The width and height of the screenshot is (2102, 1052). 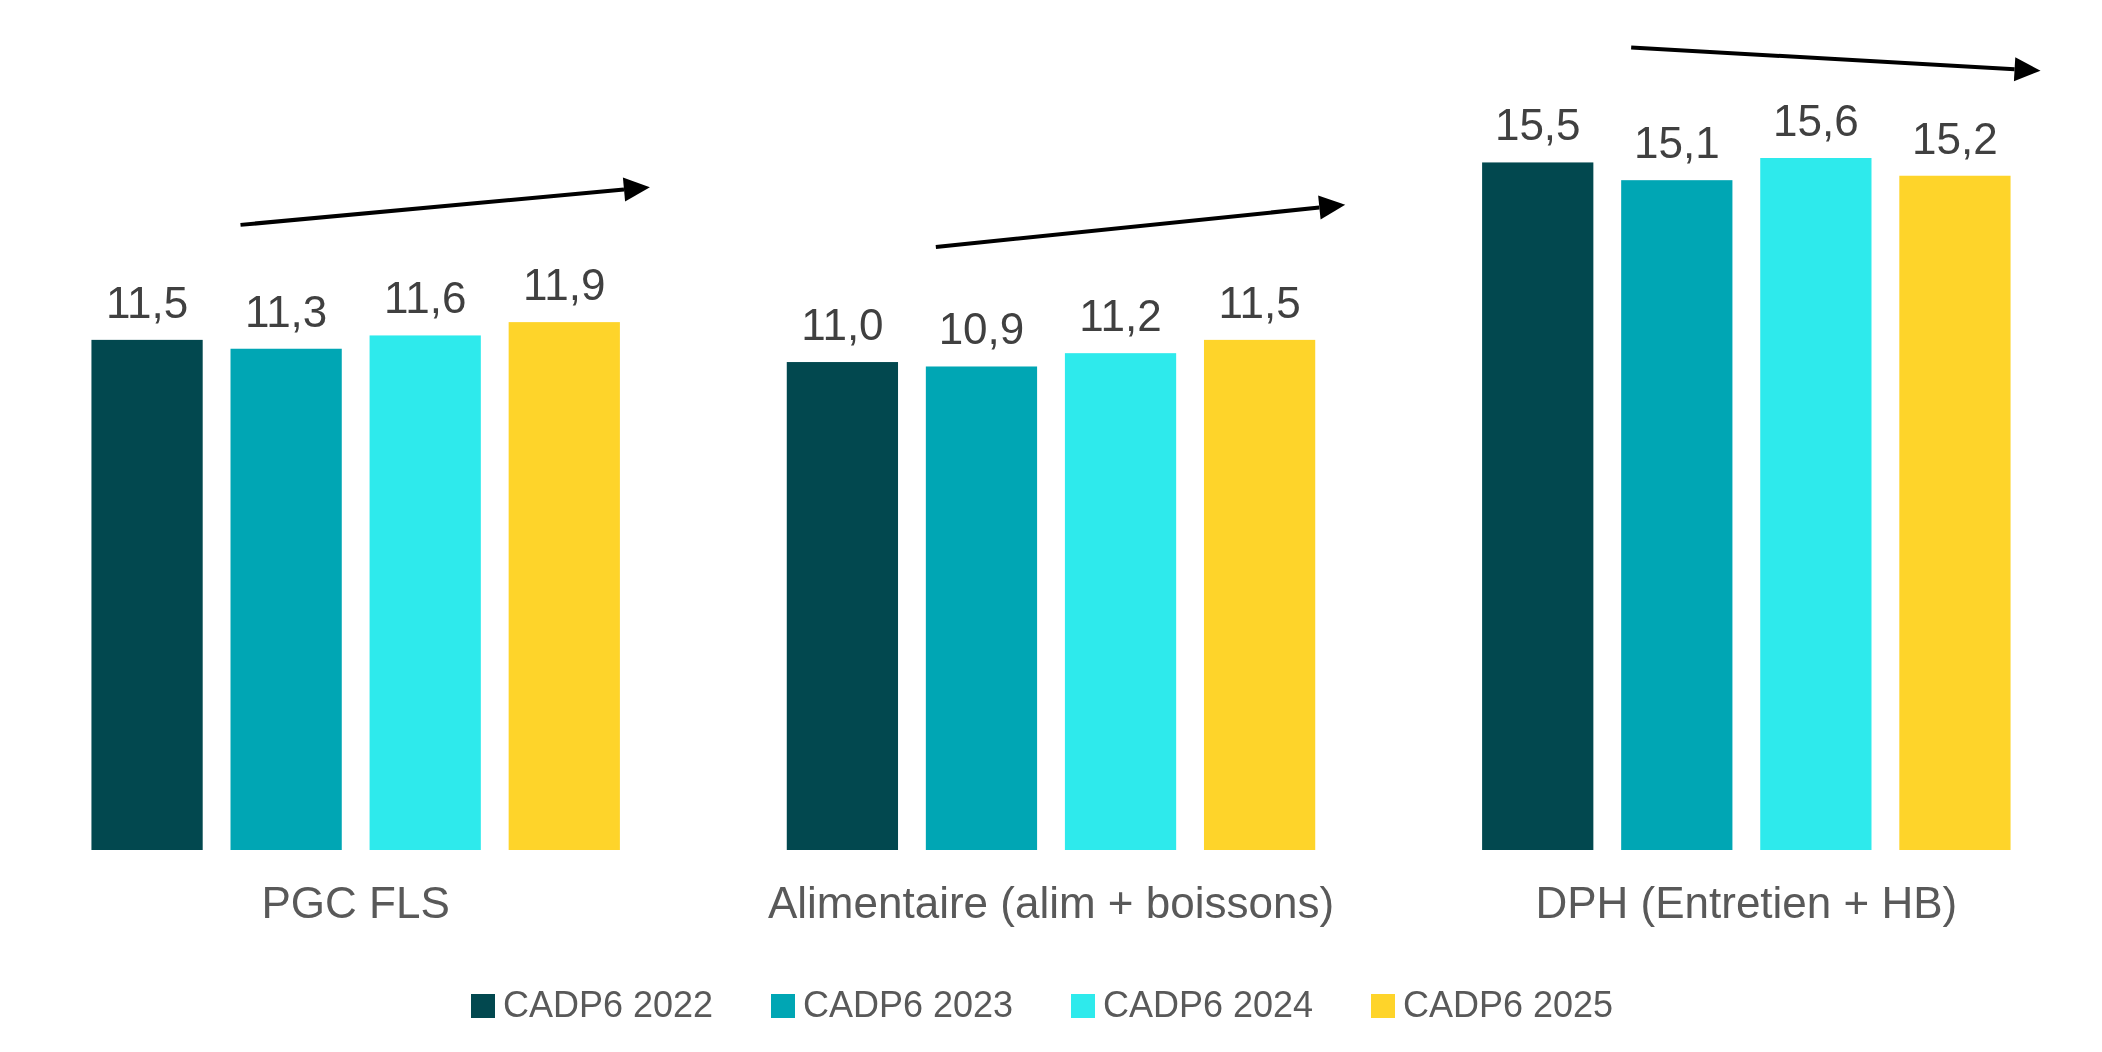 I want to click on data-label: 15,5, so click(x=1537, y=125).